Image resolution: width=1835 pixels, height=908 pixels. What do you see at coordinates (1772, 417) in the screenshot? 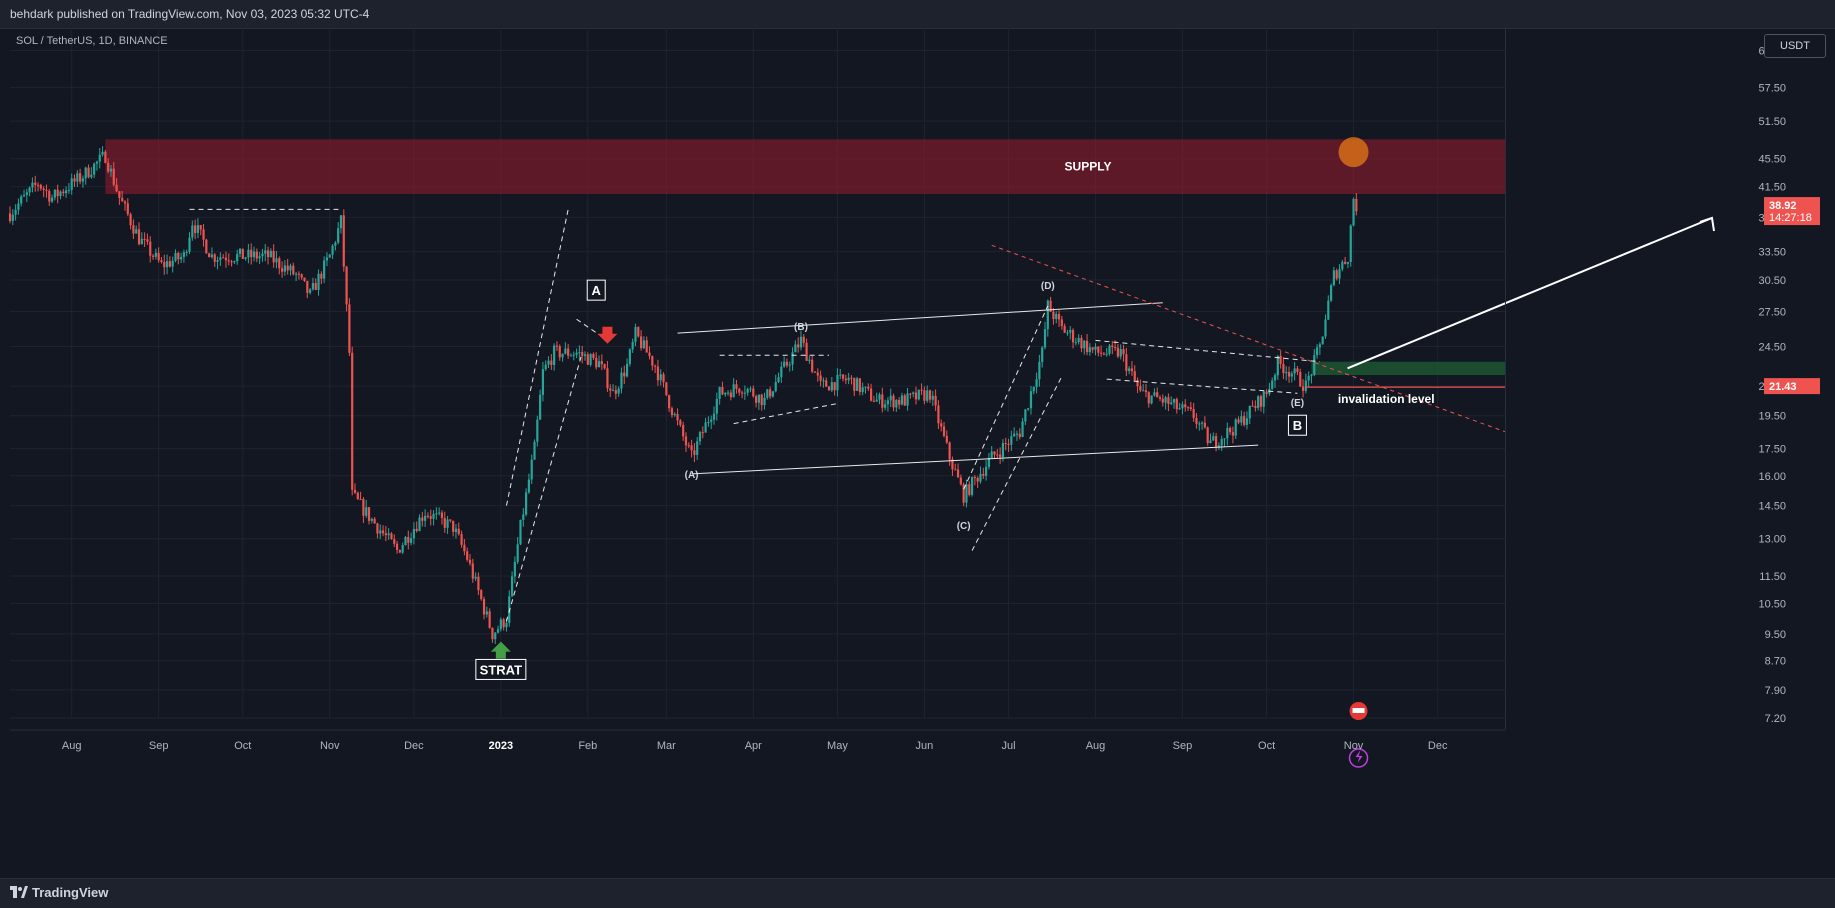
I see `y-tick-label: 19.50` at bounding box center [1772, 417].